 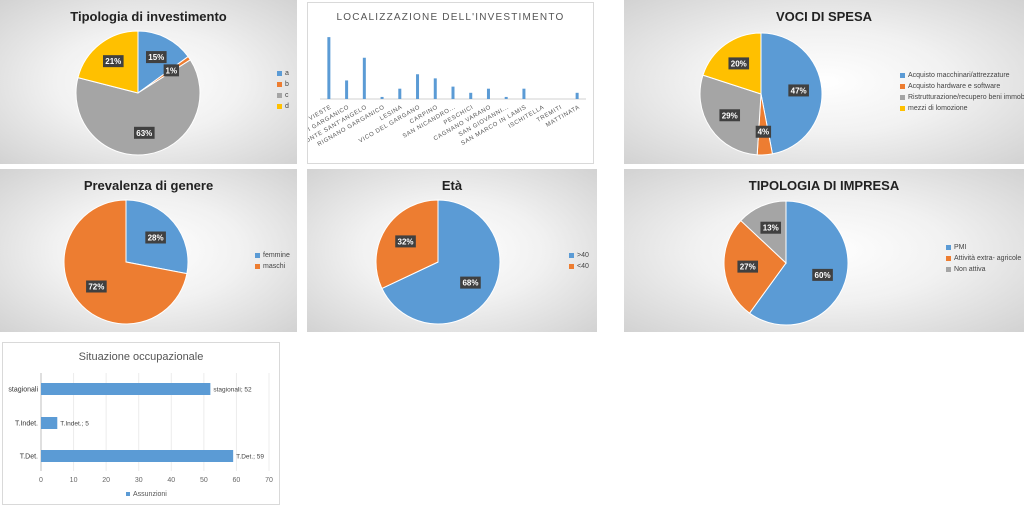 What do you see at coordinates (739, 63) in the screenshot?
I see `data-label: 20%` at bounding box center [739, 63].